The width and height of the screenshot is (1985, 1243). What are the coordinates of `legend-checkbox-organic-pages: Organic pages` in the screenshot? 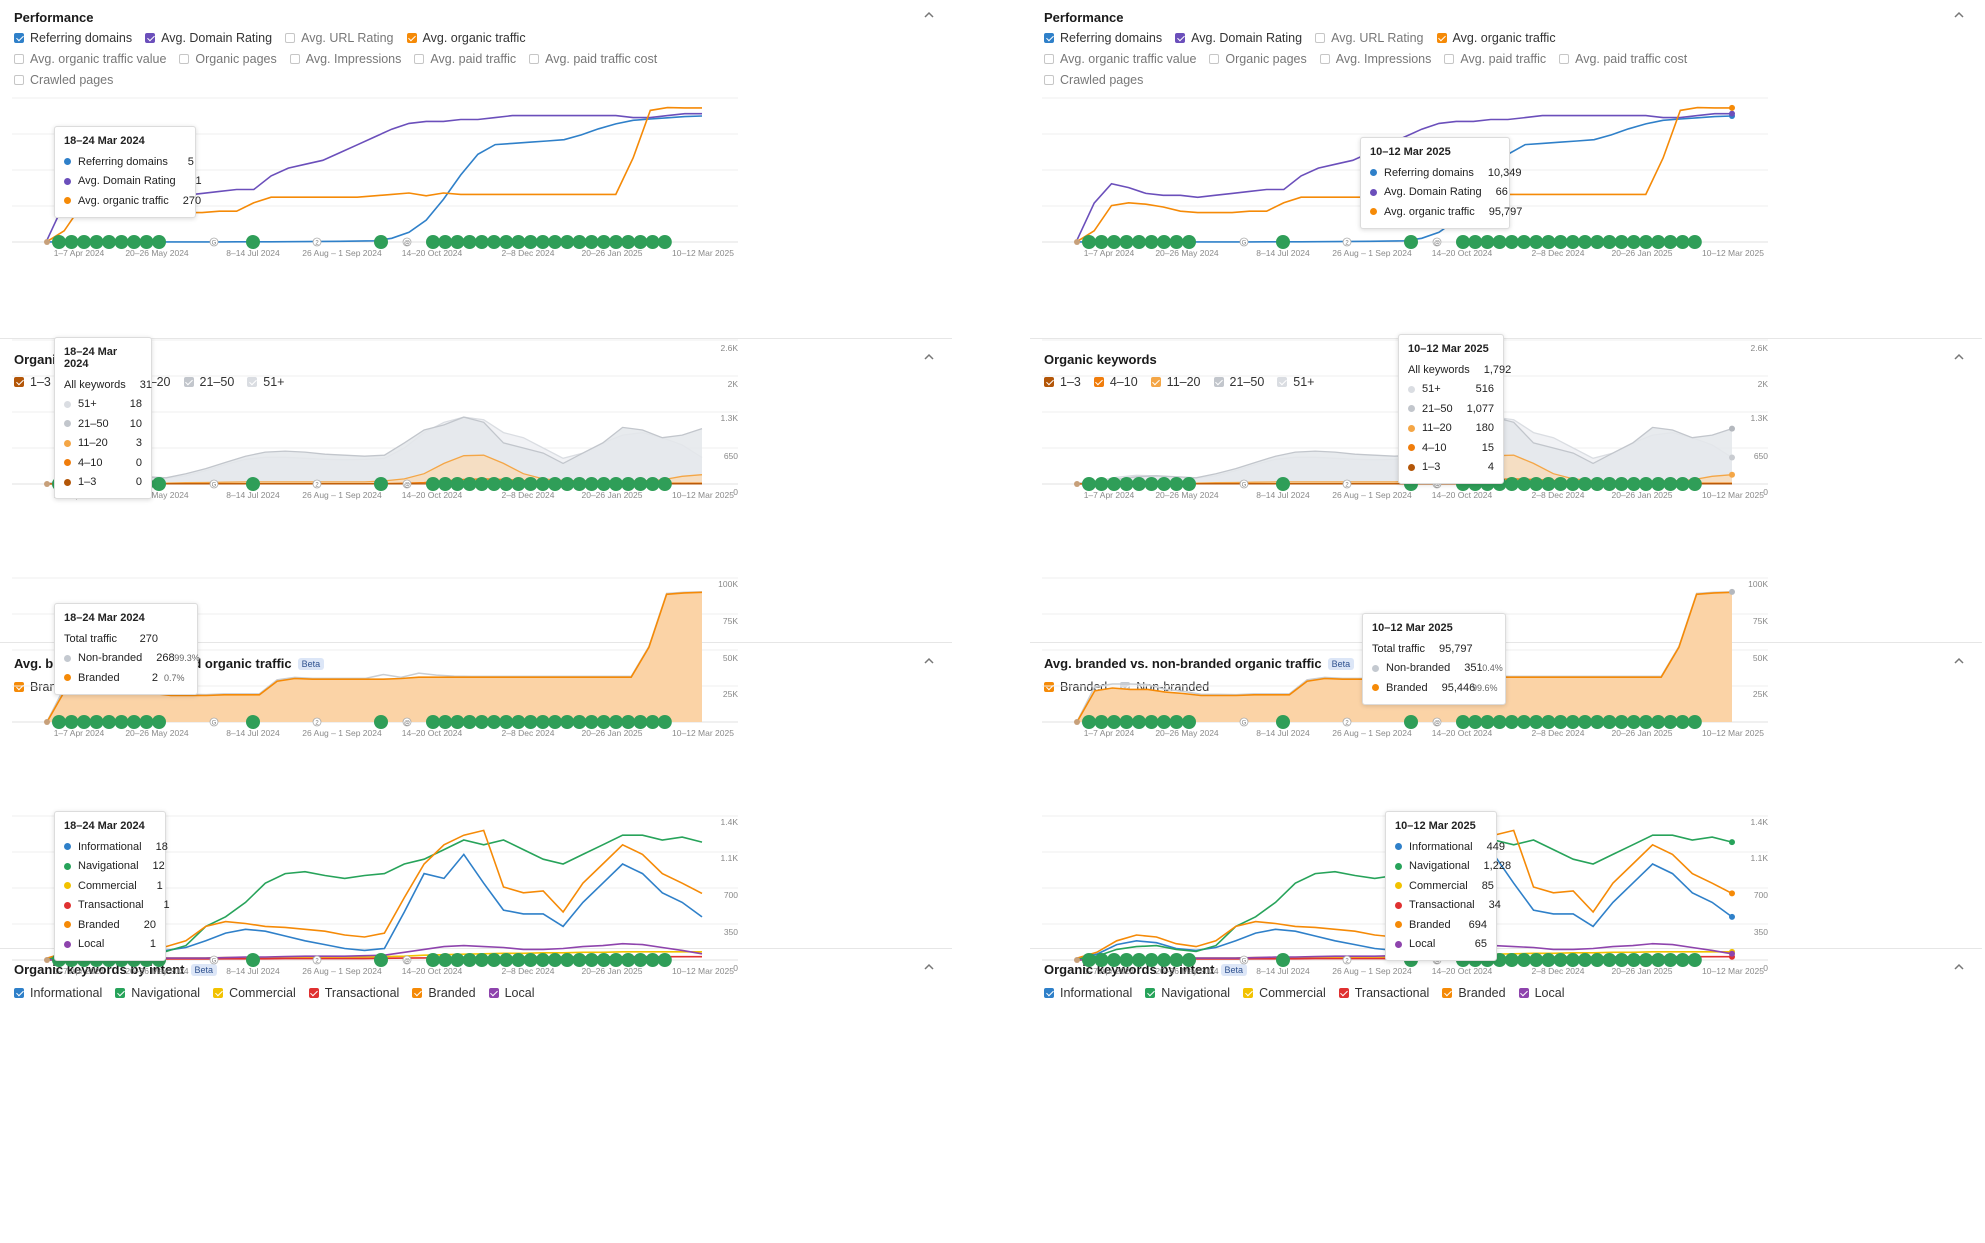 It's located at (1258, 59).